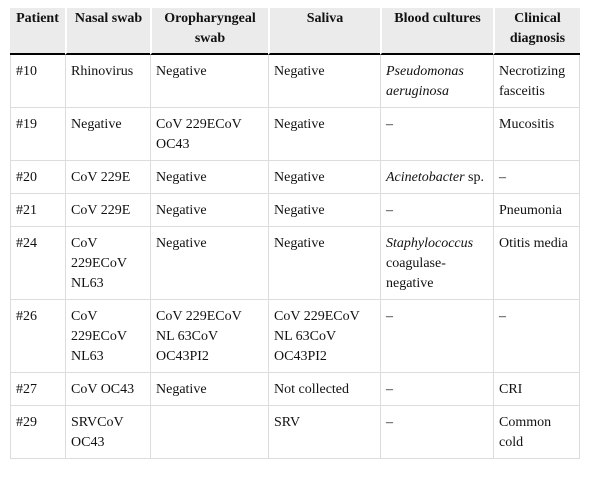 The width and height of the screenshot is (590, 483). I want to click on table-cell: Common cold, so click(536, 432).